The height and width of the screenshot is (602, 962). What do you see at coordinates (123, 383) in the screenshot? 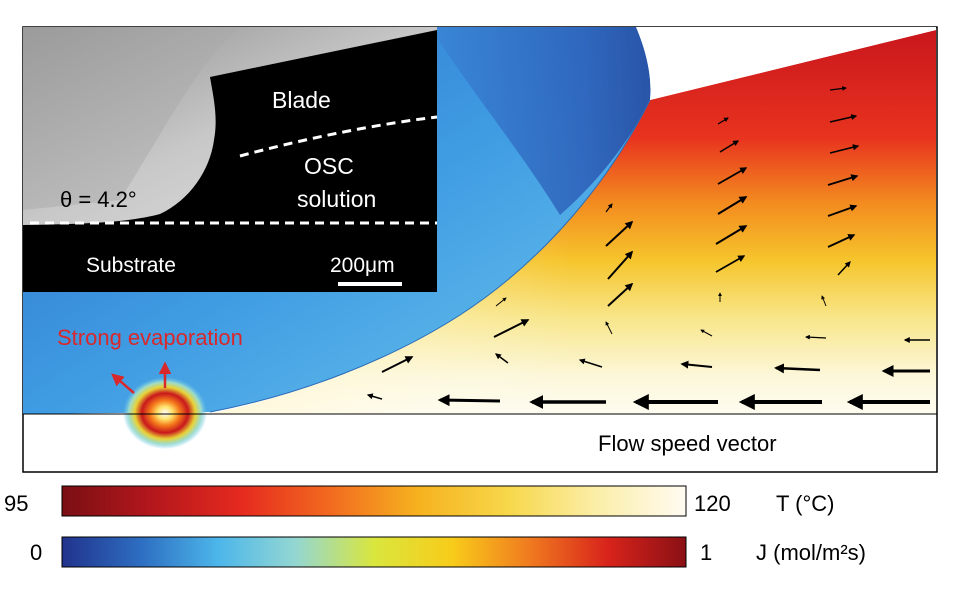
I see `evaporation-arrow` at bounding box center [123, 383].